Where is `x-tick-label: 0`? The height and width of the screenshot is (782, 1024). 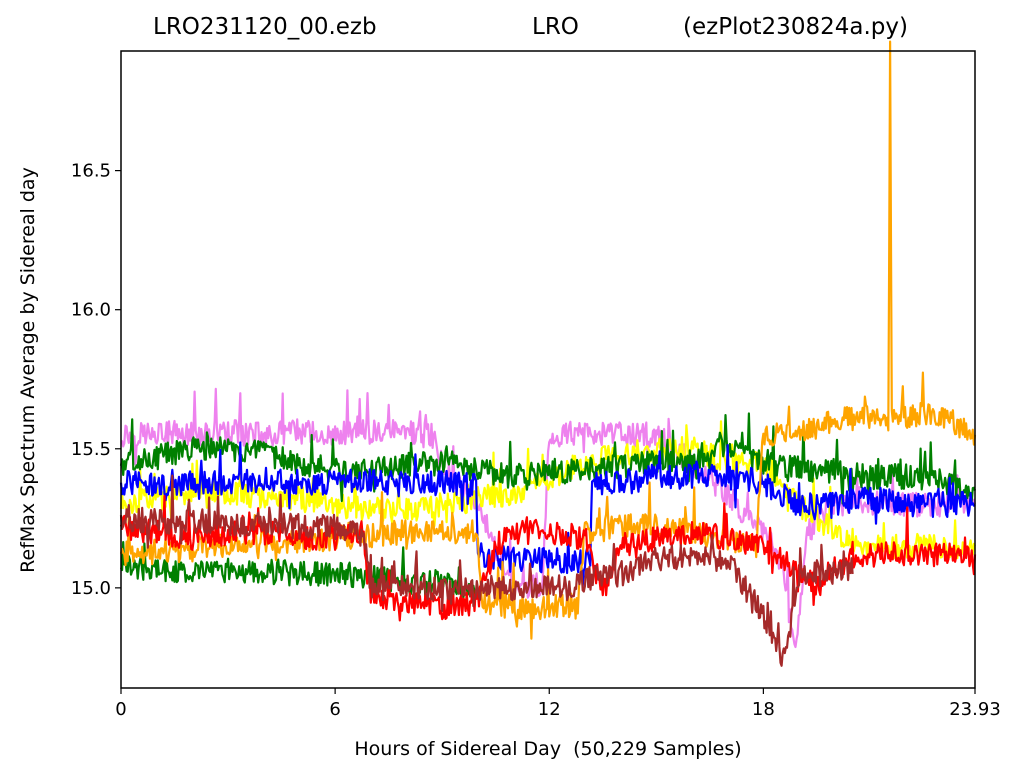
x-tick-label: 0 is located at coordinates (120, 709).